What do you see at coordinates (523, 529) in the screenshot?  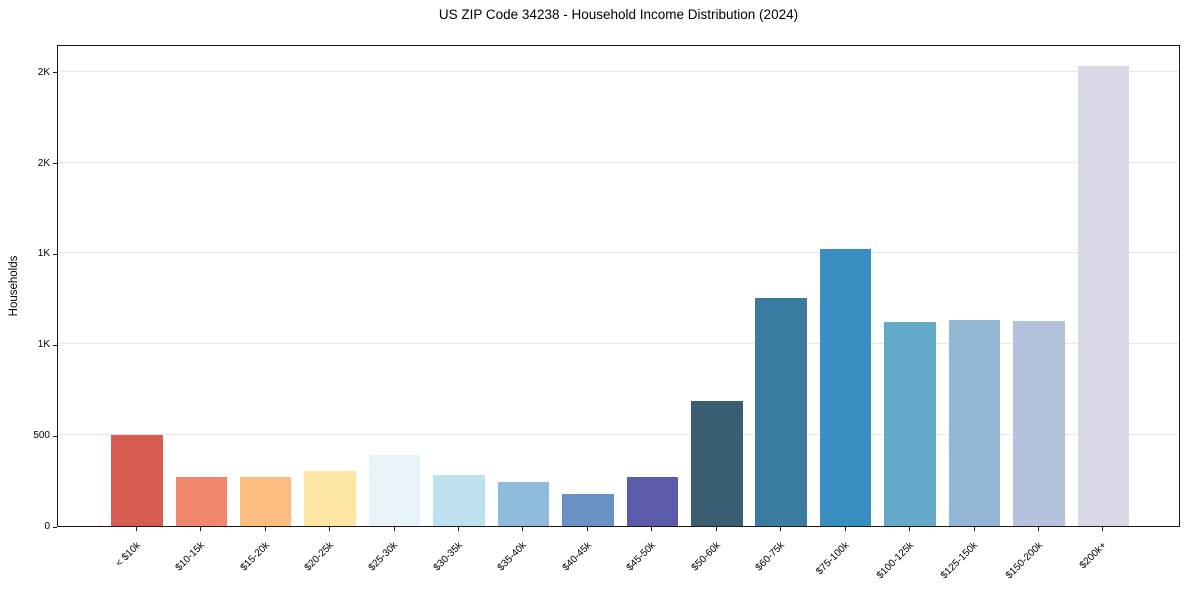 I see `x-tick-mark-$35-40k` at bounding box center [523, 529].